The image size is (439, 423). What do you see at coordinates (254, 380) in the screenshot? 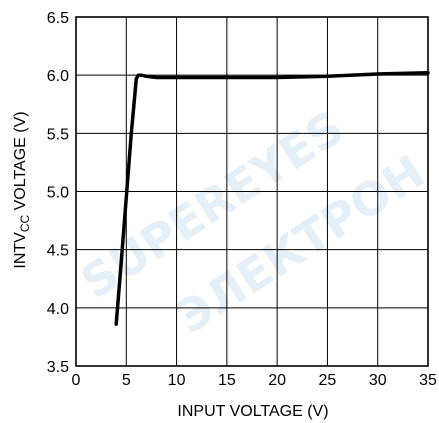
I see `x-tick-labels: 0 5 10 15 20 25 30 35` at bounding box center [254, 380].